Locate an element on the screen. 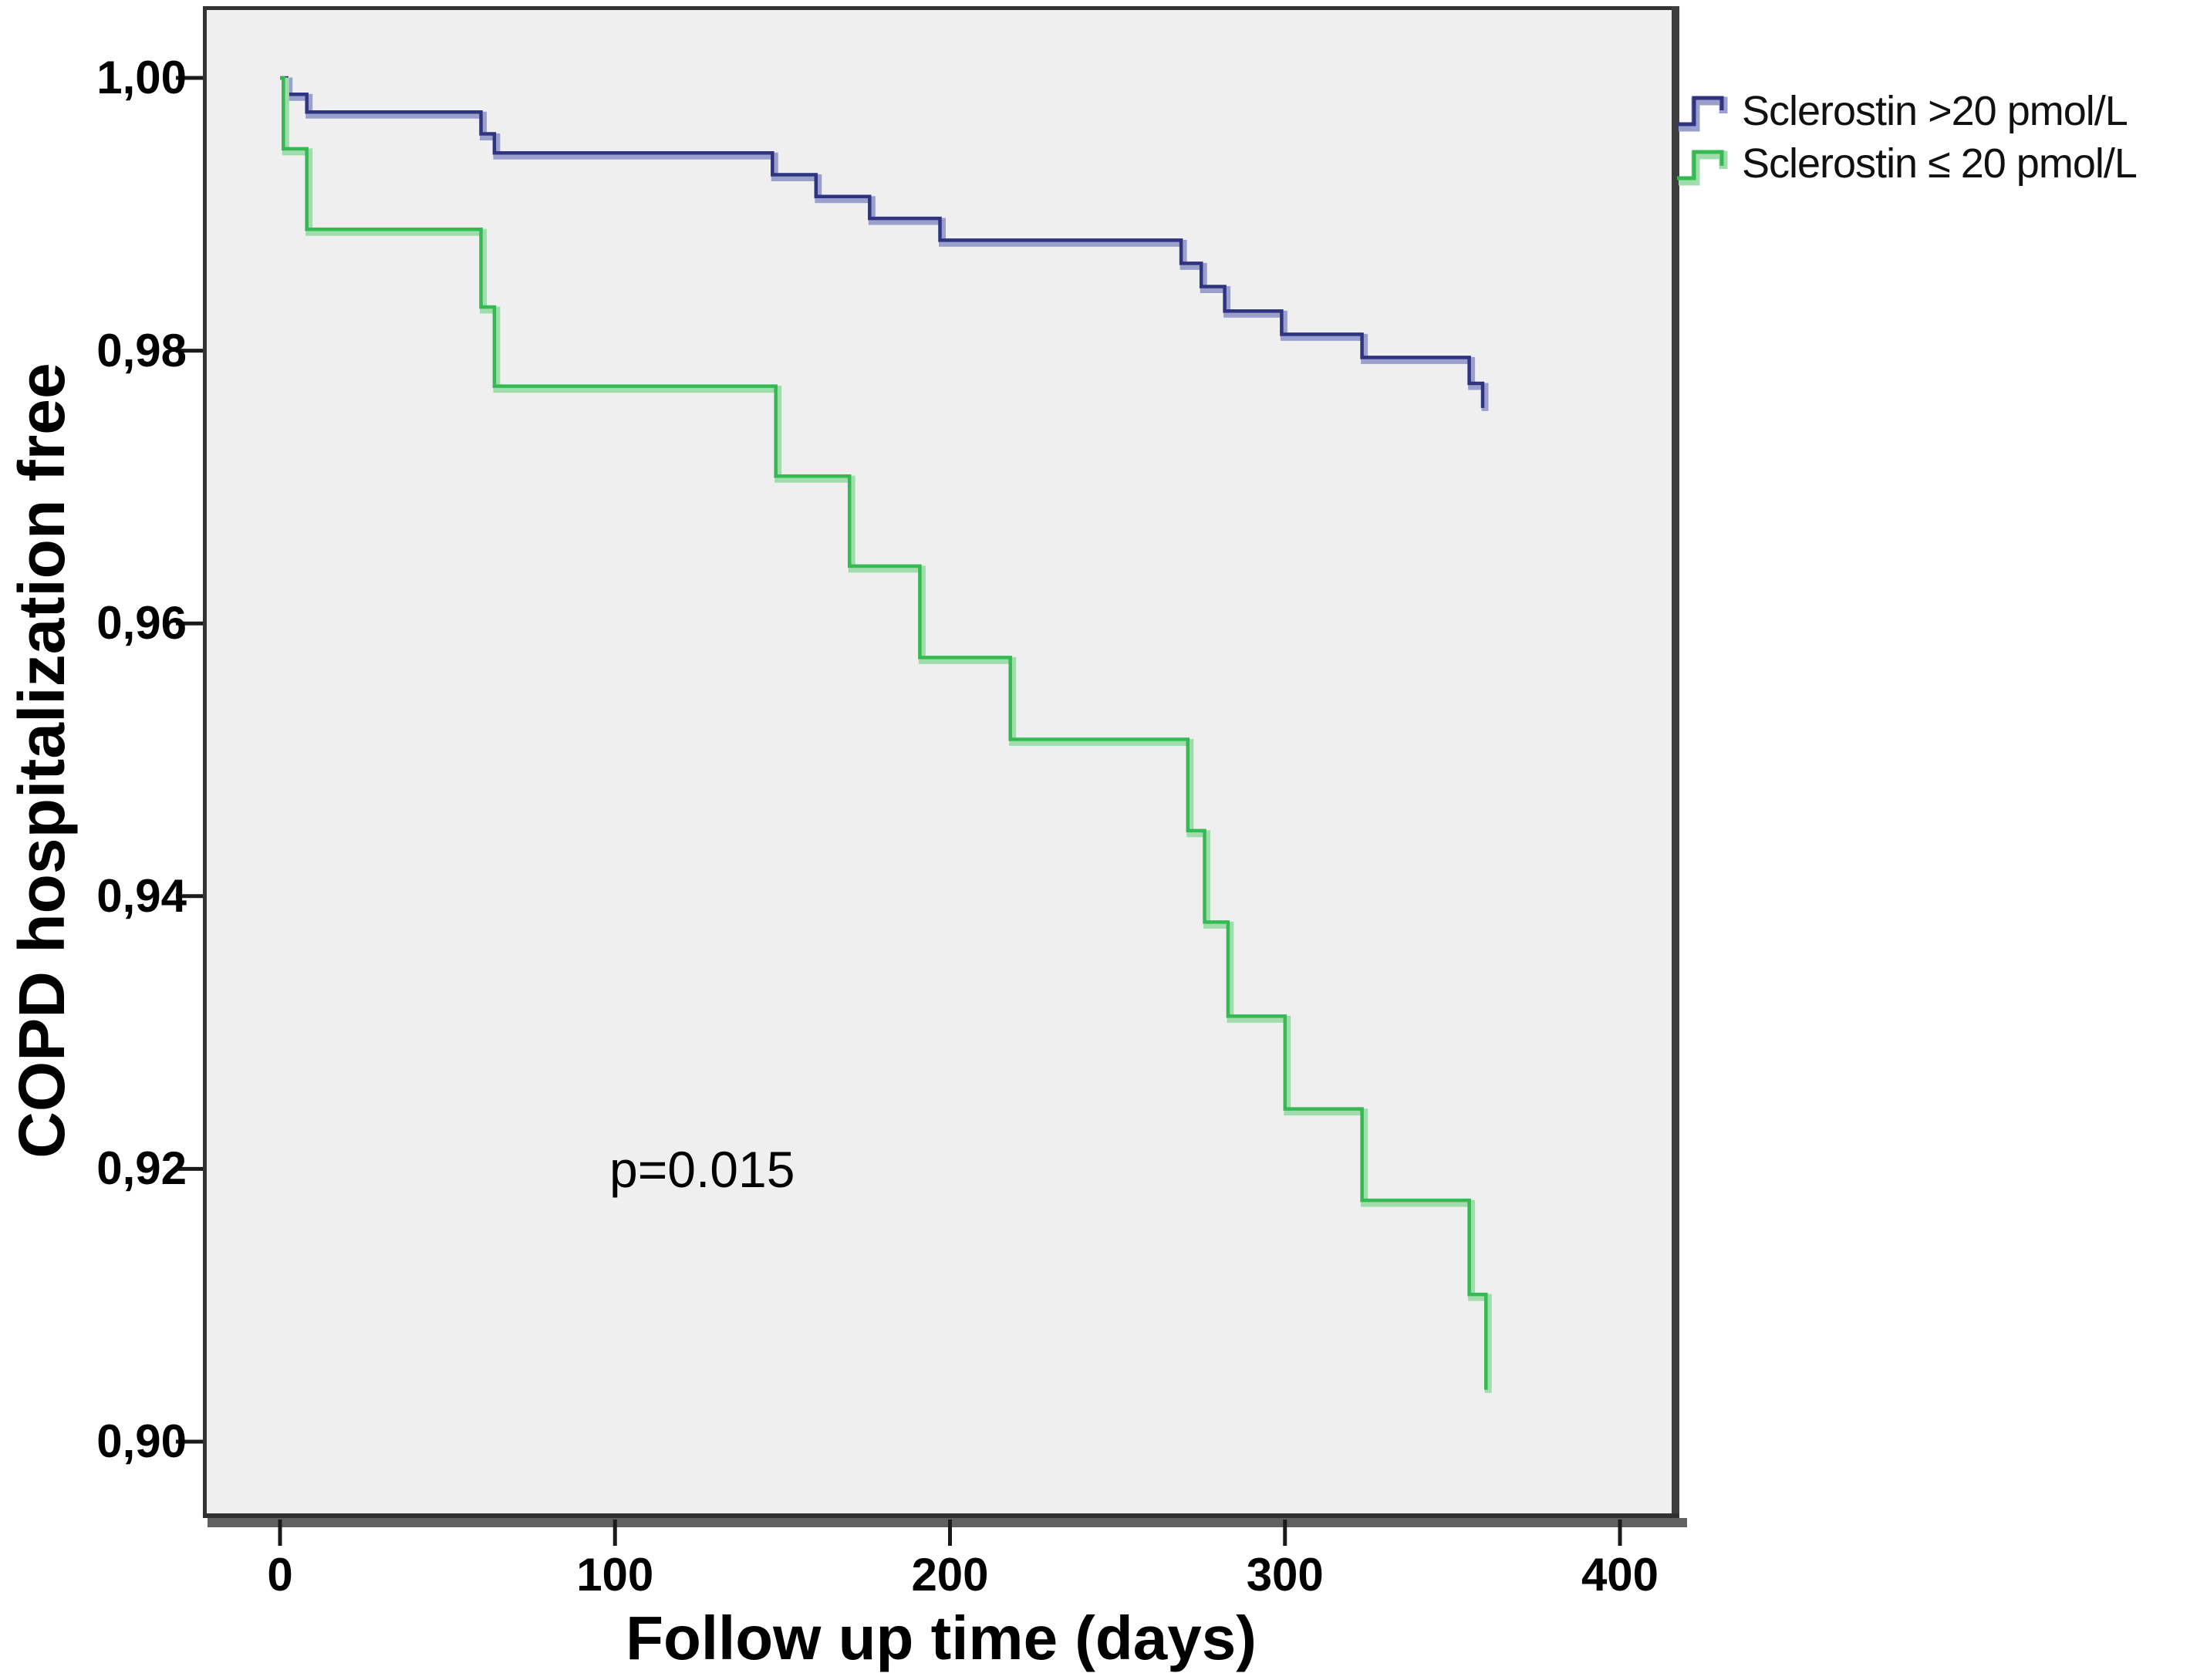 Image resolution: width=2207 pixels, height=1680 pixels. legend-item-sclerostin-low: Sclerostin ≤ 20 pmol/L is located at coordinates (1906, 163).